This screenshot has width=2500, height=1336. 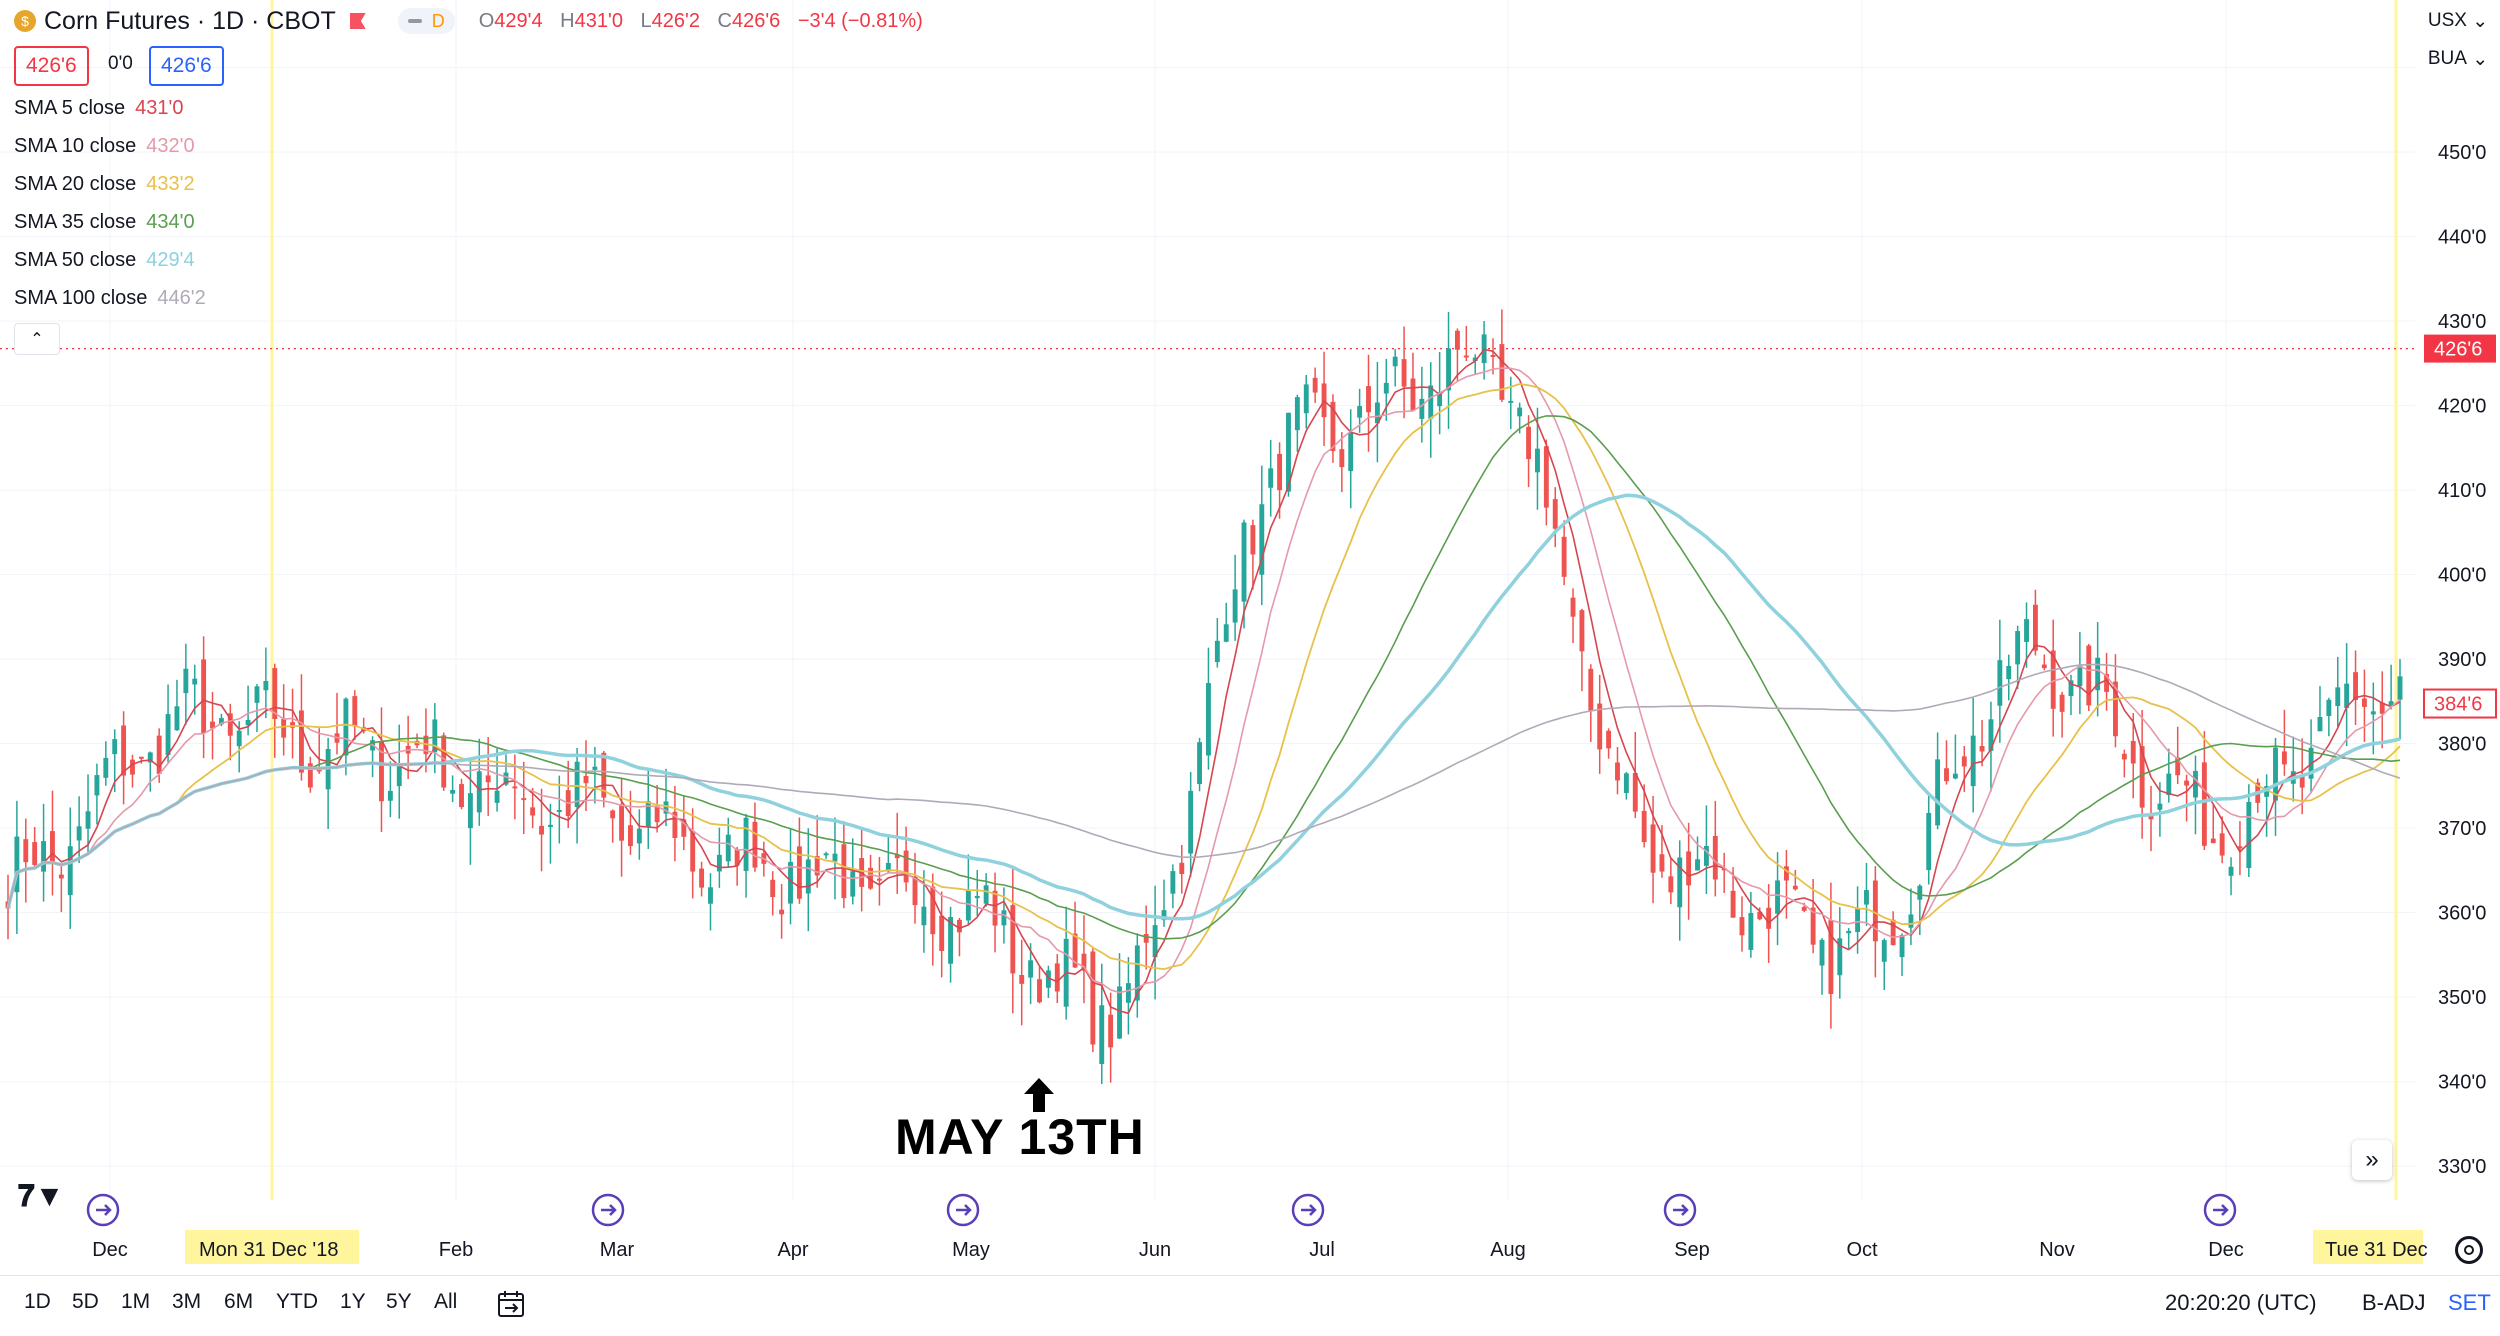 I want to click on symbol-title: Corn Futures · 1D · CBOT, so click(x=190, y=20).